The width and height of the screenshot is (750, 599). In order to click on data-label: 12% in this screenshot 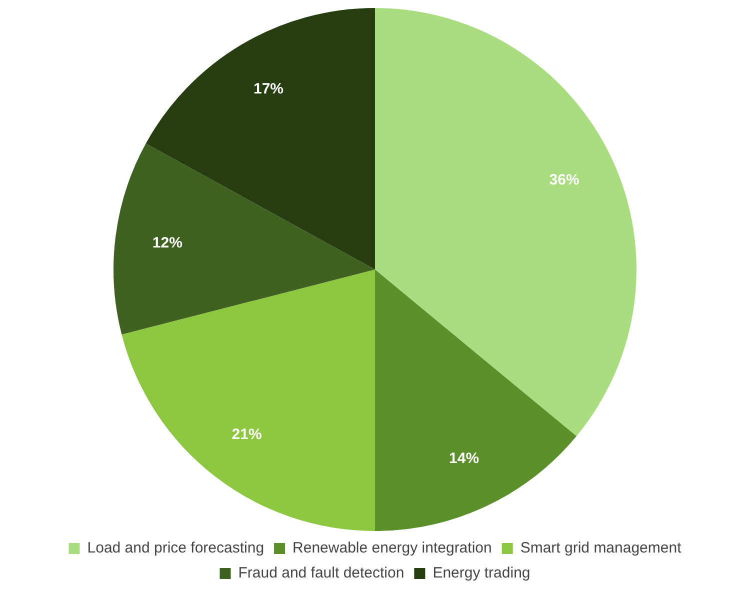, I will do `click(167, 243)`.